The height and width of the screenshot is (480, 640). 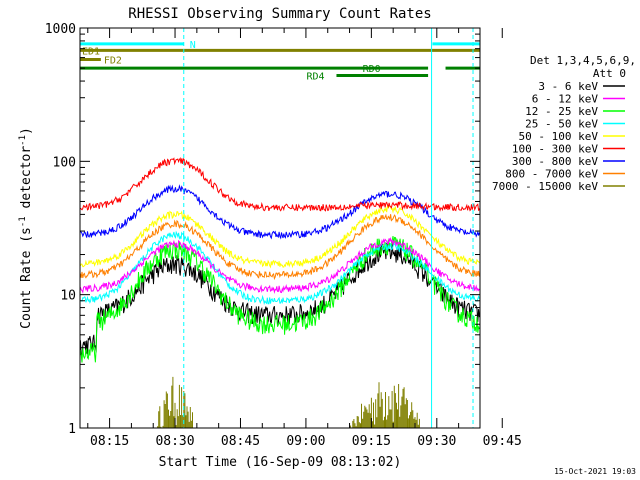 I want to click on y-tick-label: 10, so click(x=68, y=296).